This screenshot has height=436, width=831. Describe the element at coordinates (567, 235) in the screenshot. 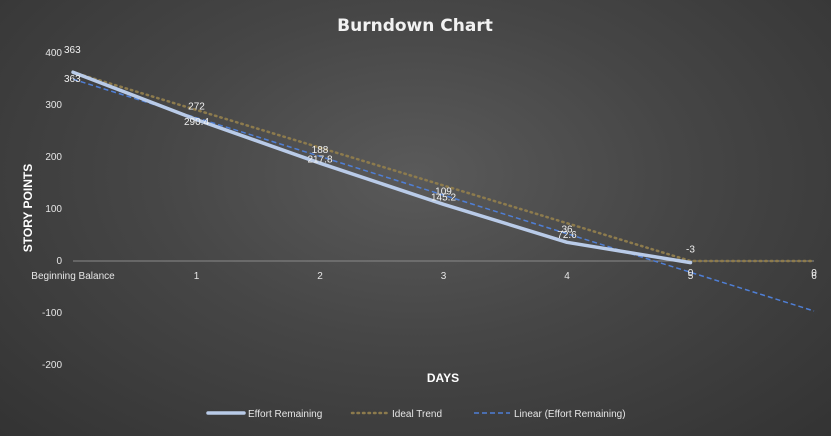

I see `data-label: 72.6` at that location.